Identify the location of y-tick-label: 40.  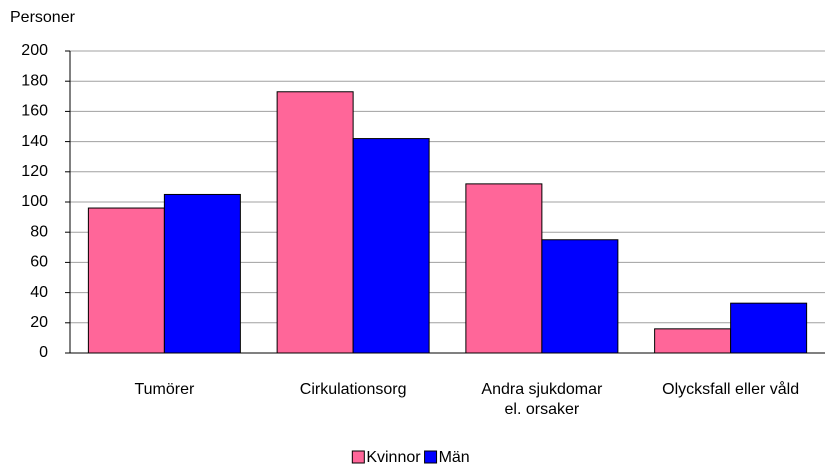
(39, 292).